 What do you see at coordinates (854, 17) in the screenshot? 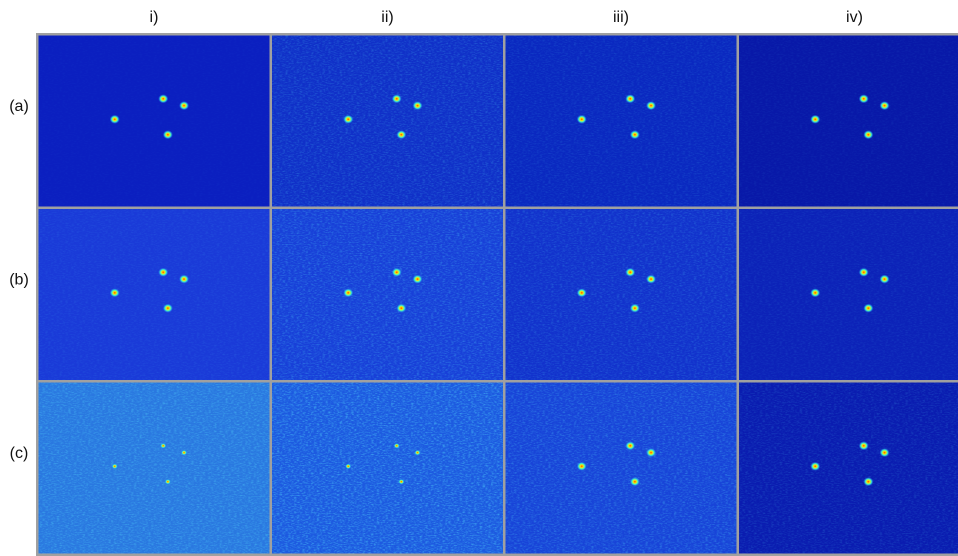
I see `column-label: iv)` at bounding box center [854, 17].